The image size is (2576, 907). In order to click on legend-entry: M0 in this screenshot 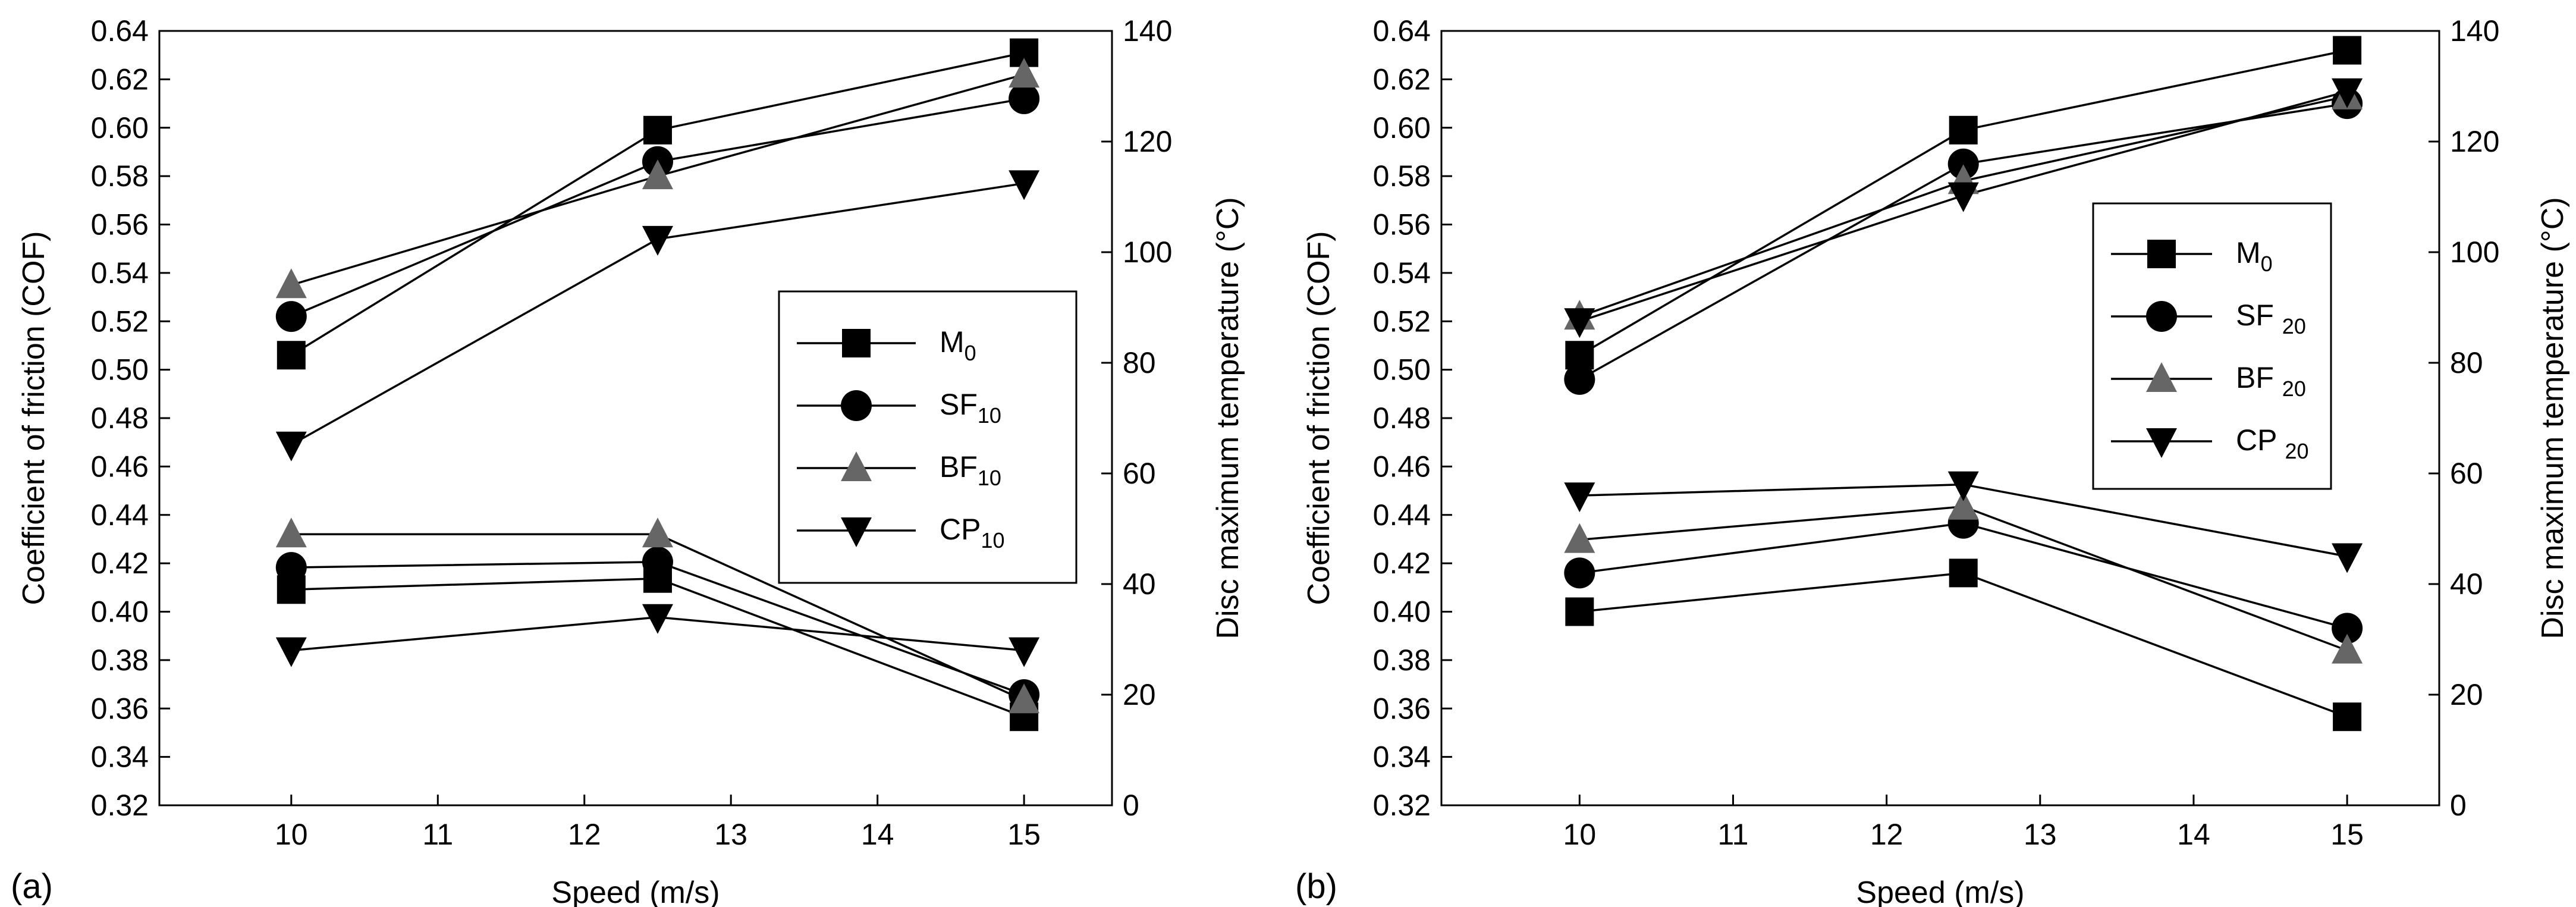, I will do `click(2192, 256)`.